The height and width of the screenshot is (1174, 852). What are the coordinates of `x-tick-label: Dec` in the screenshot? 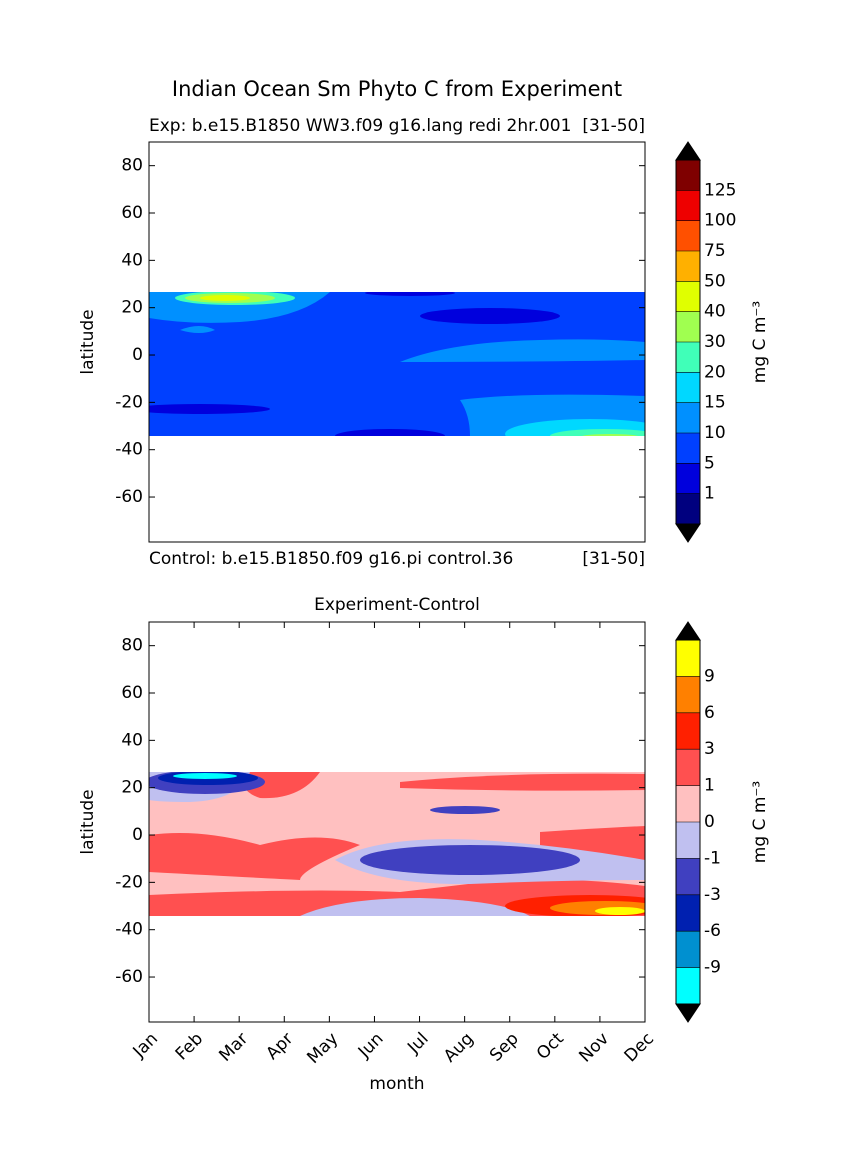 It's located at (639, 1047).